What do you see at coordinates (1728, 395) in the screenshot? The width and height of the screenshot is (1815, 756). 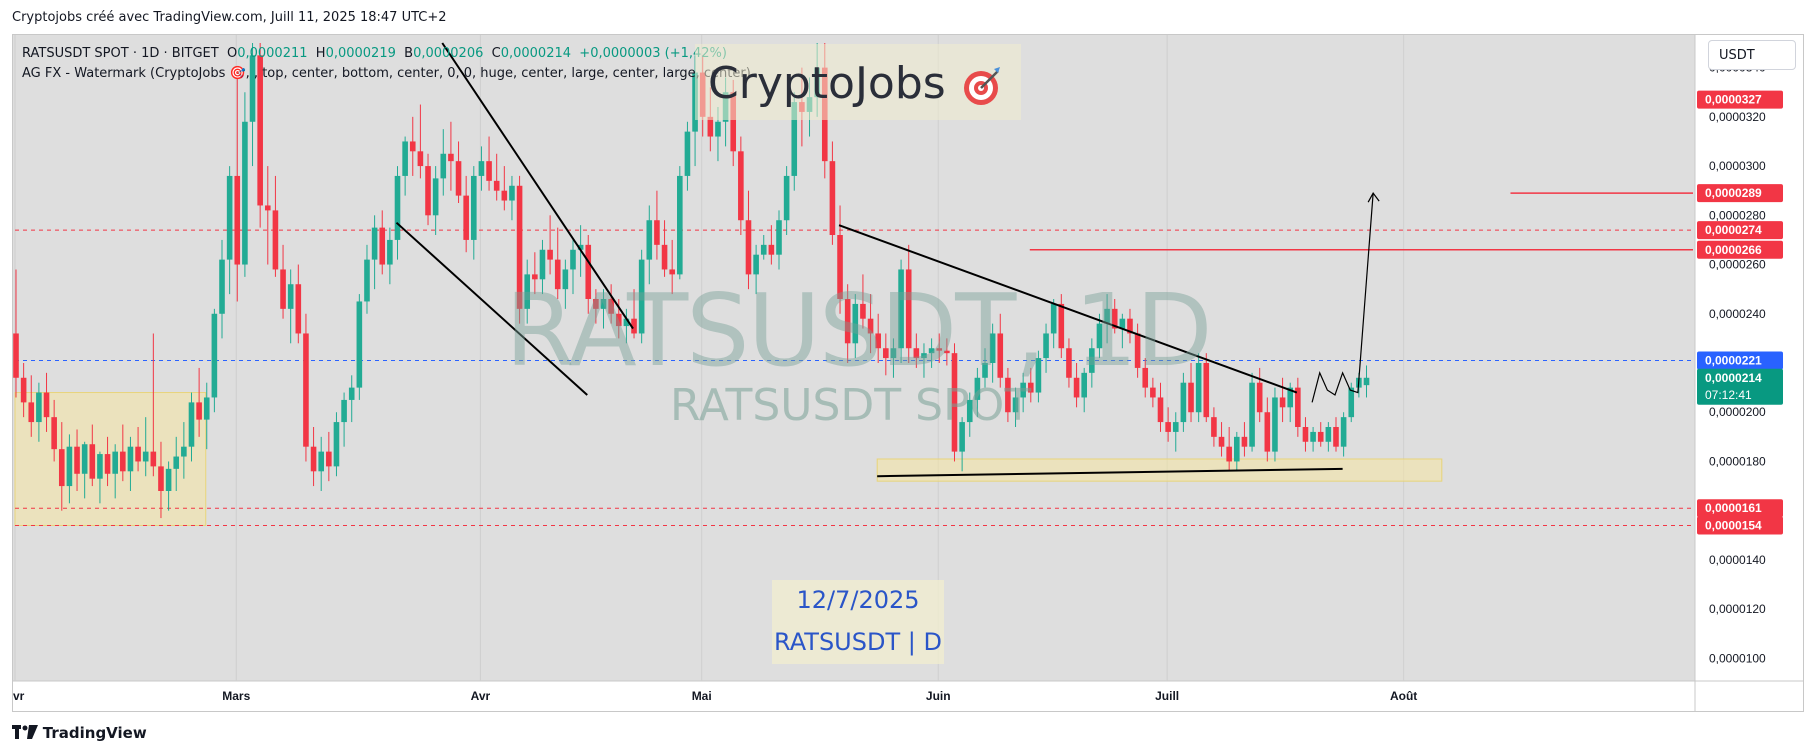 I see `countdown-text: 07:12:41` at bounding box center [1728, 395].